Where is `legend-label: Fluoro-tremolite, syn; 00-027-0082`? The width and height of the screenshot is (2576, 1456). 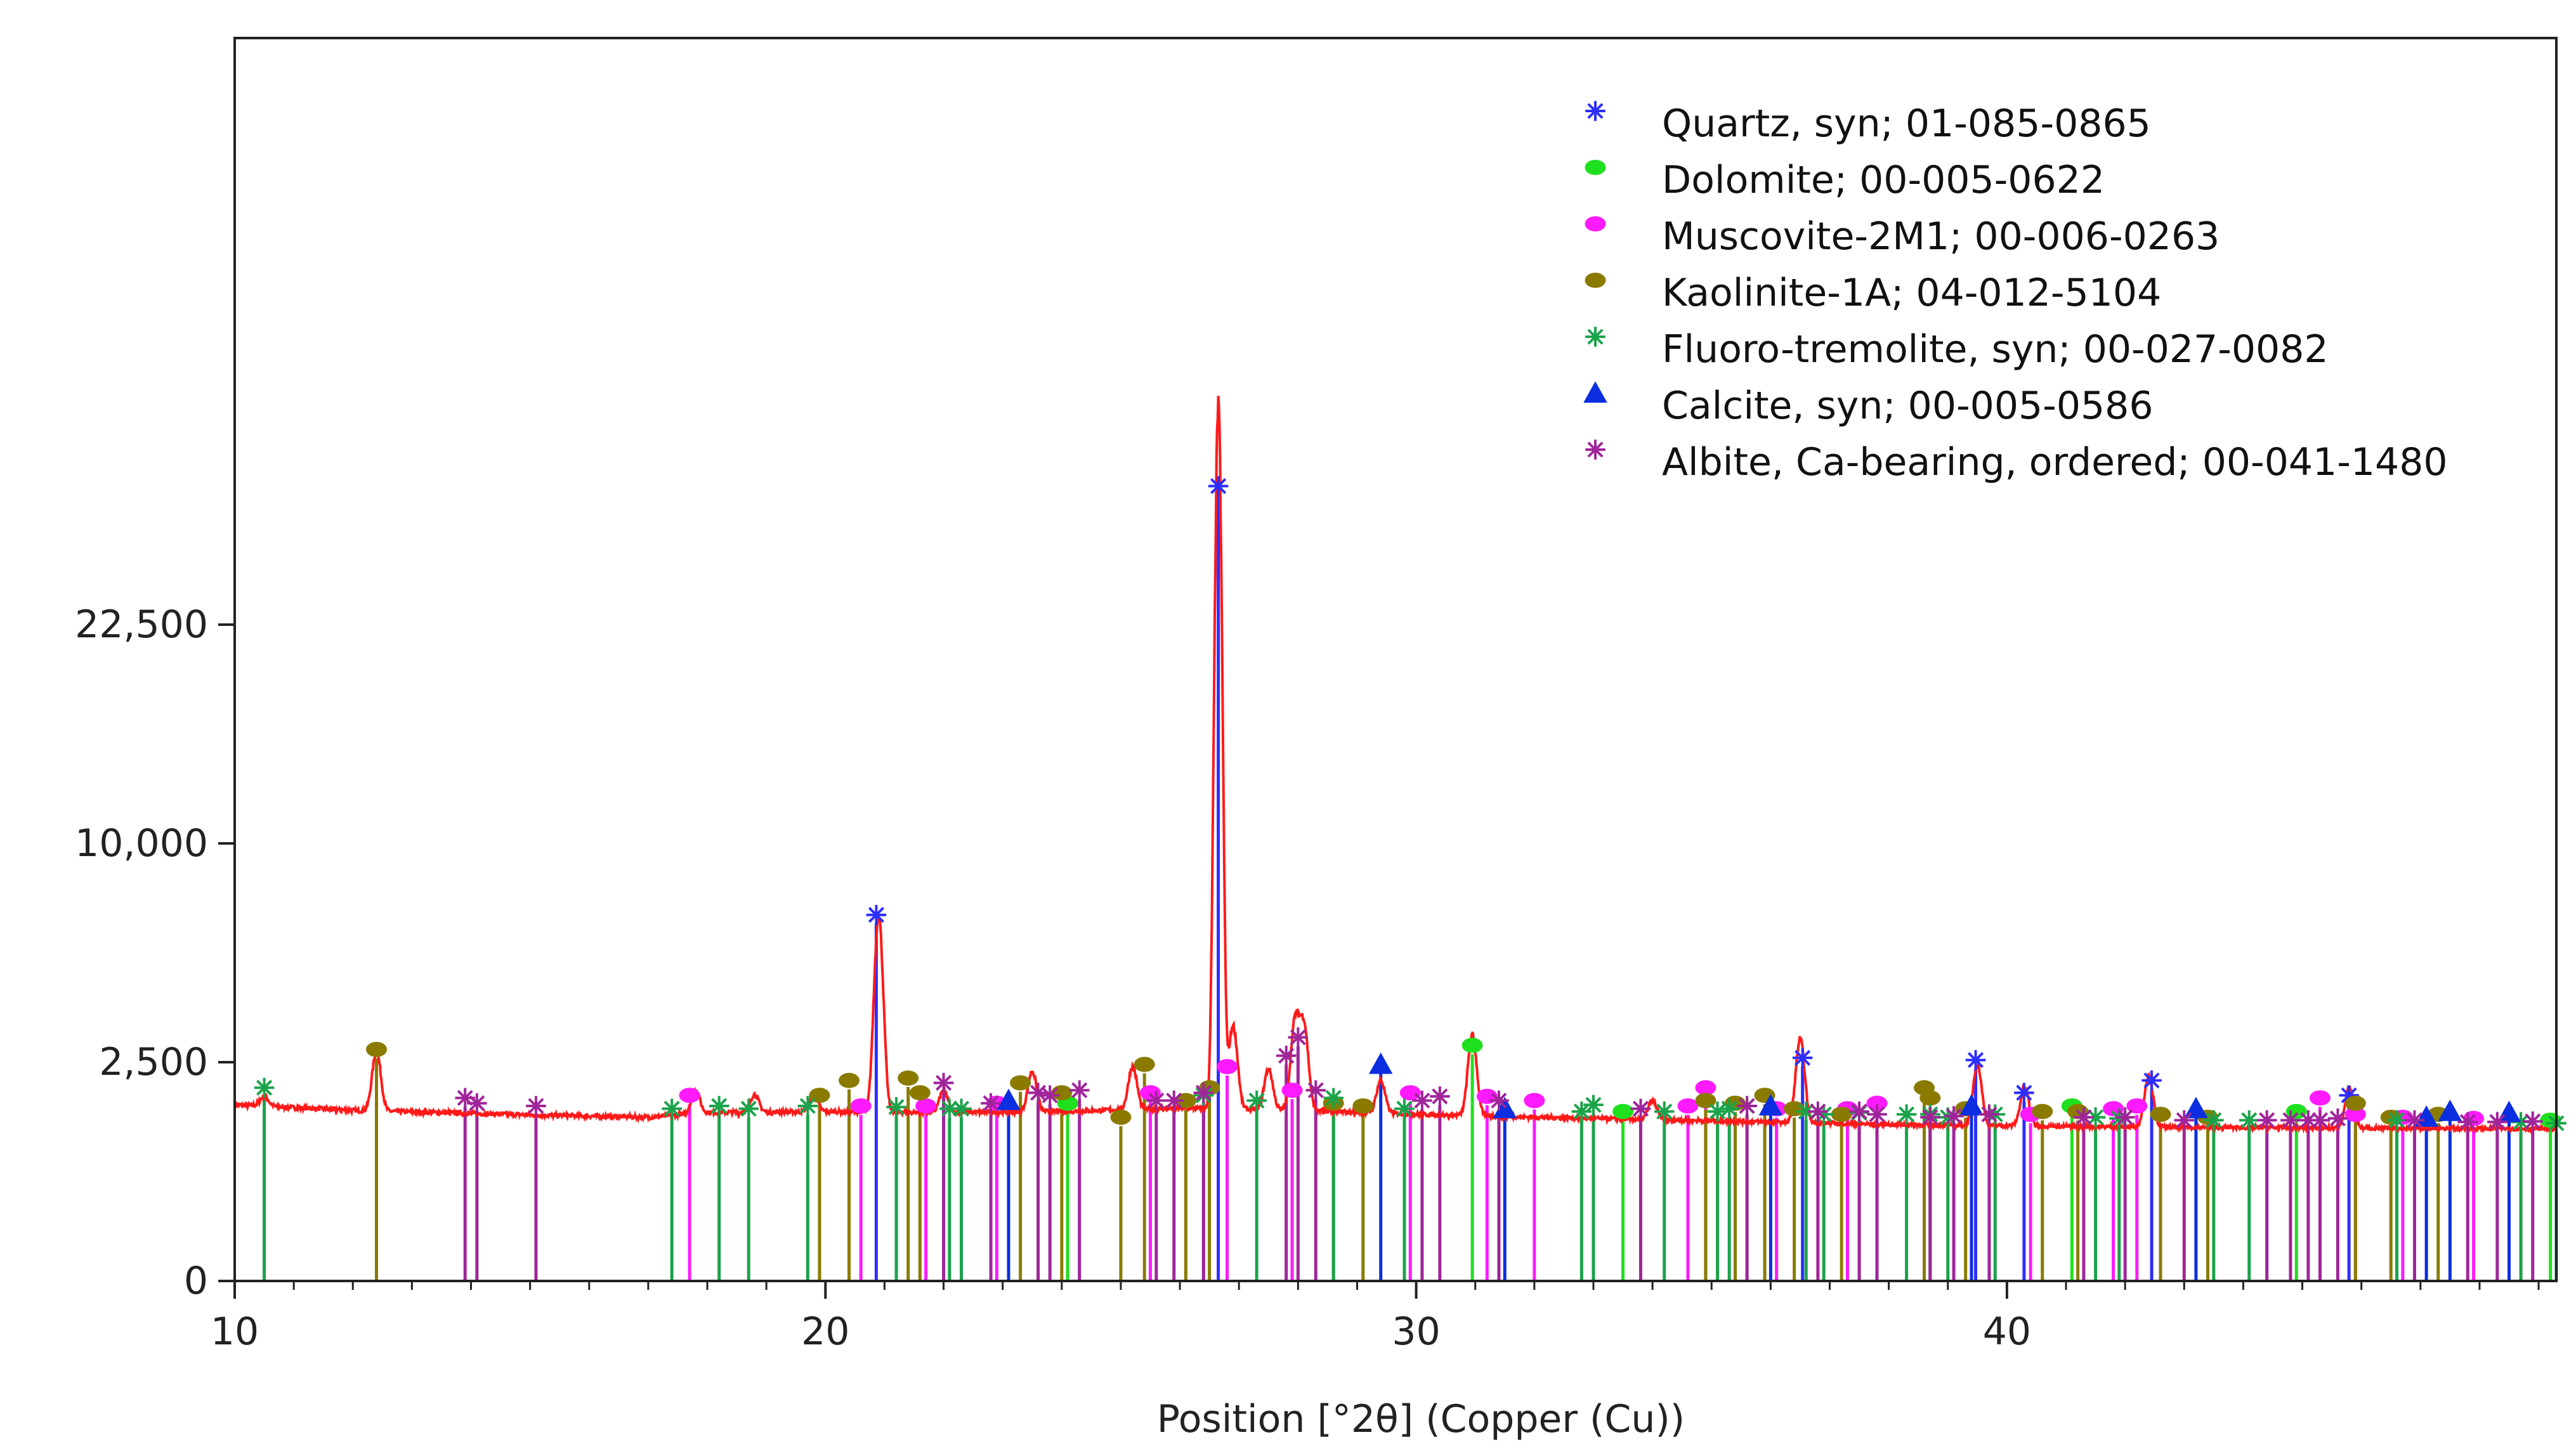 legend-label: Fluoro-tremolite, syn; 00-027-0082 is located at coordinates (1996, 349).